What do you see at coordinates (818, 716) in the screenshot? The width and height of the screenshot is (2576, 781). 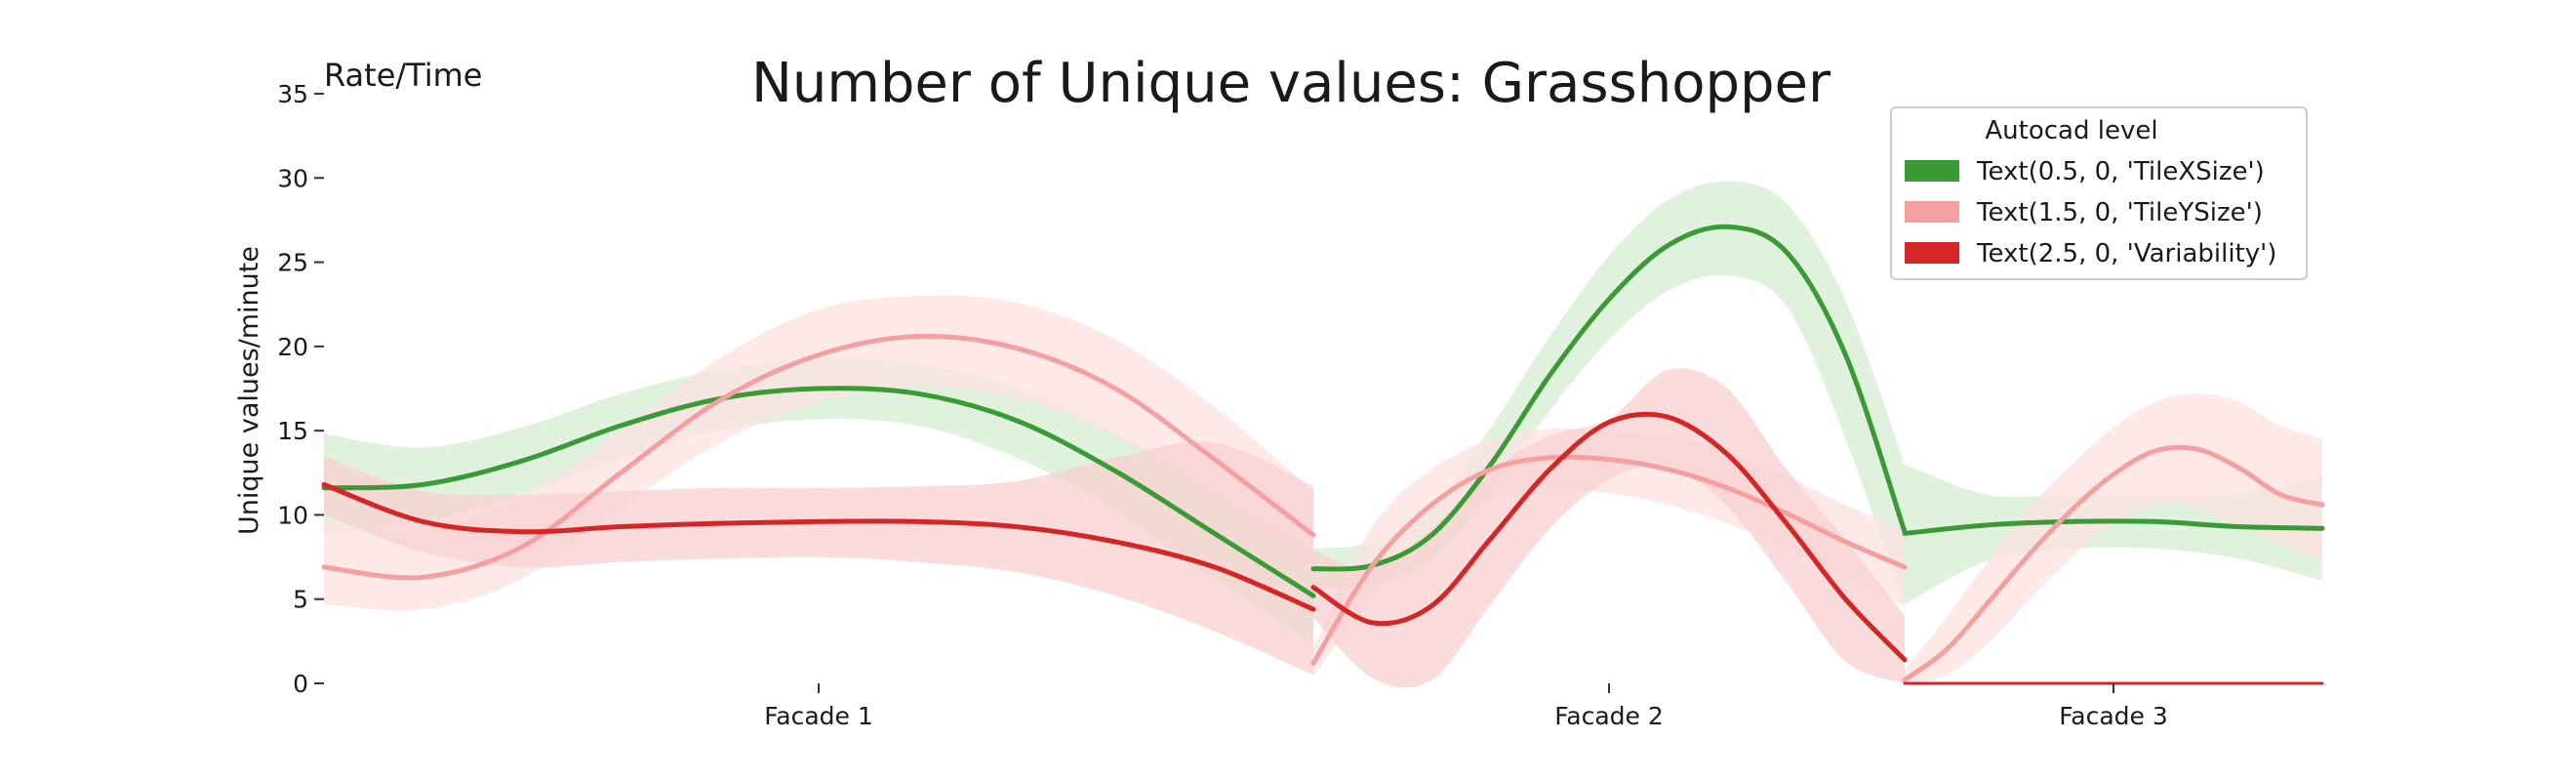 I see `x-tick-label: Facade 1` at bounding box center [818, 716].